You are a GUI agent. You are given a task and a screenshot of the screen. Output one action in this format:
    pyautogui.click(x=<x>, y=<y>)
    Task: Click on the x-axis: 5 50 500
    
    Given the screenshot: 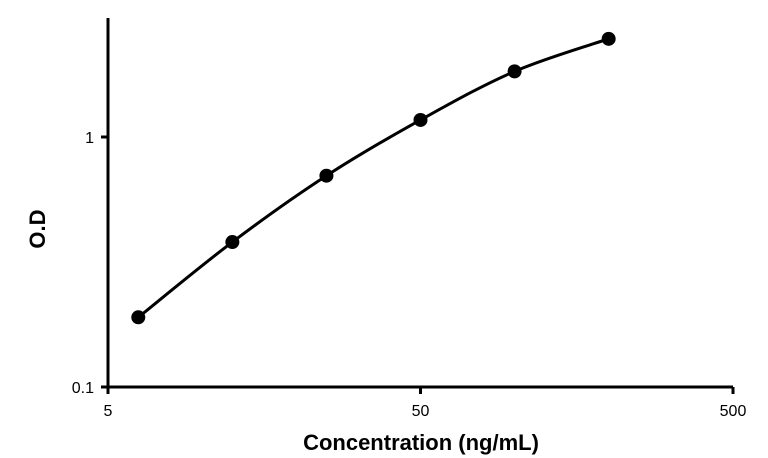 What is the action you would take?
    pyautogui.click(x=425, y=402)
    